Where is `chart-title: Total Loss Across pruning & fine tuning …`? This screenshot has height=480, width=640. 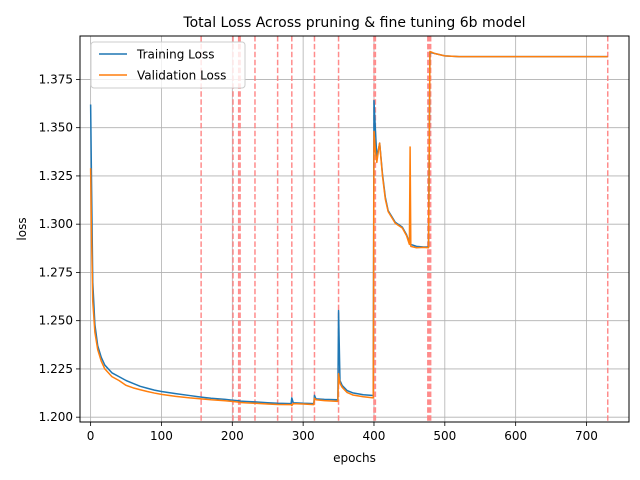
chart-title: Total Loss Across pruning & fine tuning … is located at coordinates (353, 23).